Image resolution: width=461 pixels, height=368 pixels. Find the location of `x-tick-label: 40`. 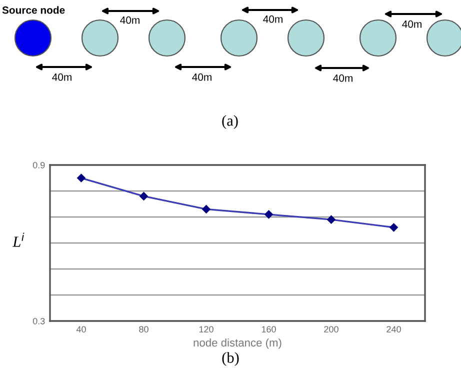

x-tick-label: 40 is located at coordinates (81, 329).